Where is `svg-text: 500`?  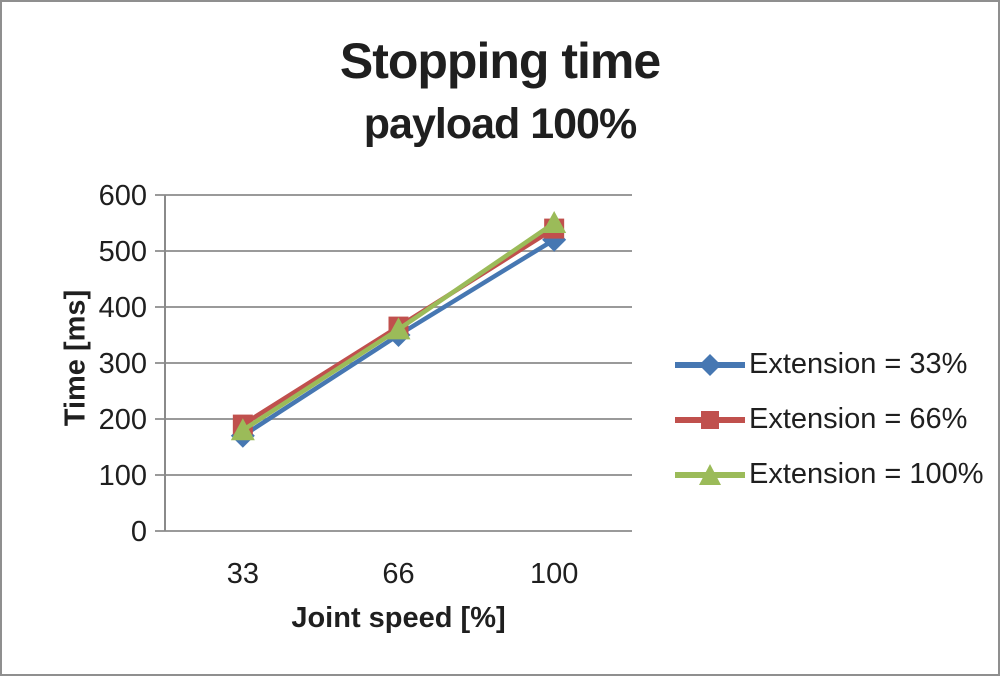 svg-text: 500 is located at coordinates (123, 252).